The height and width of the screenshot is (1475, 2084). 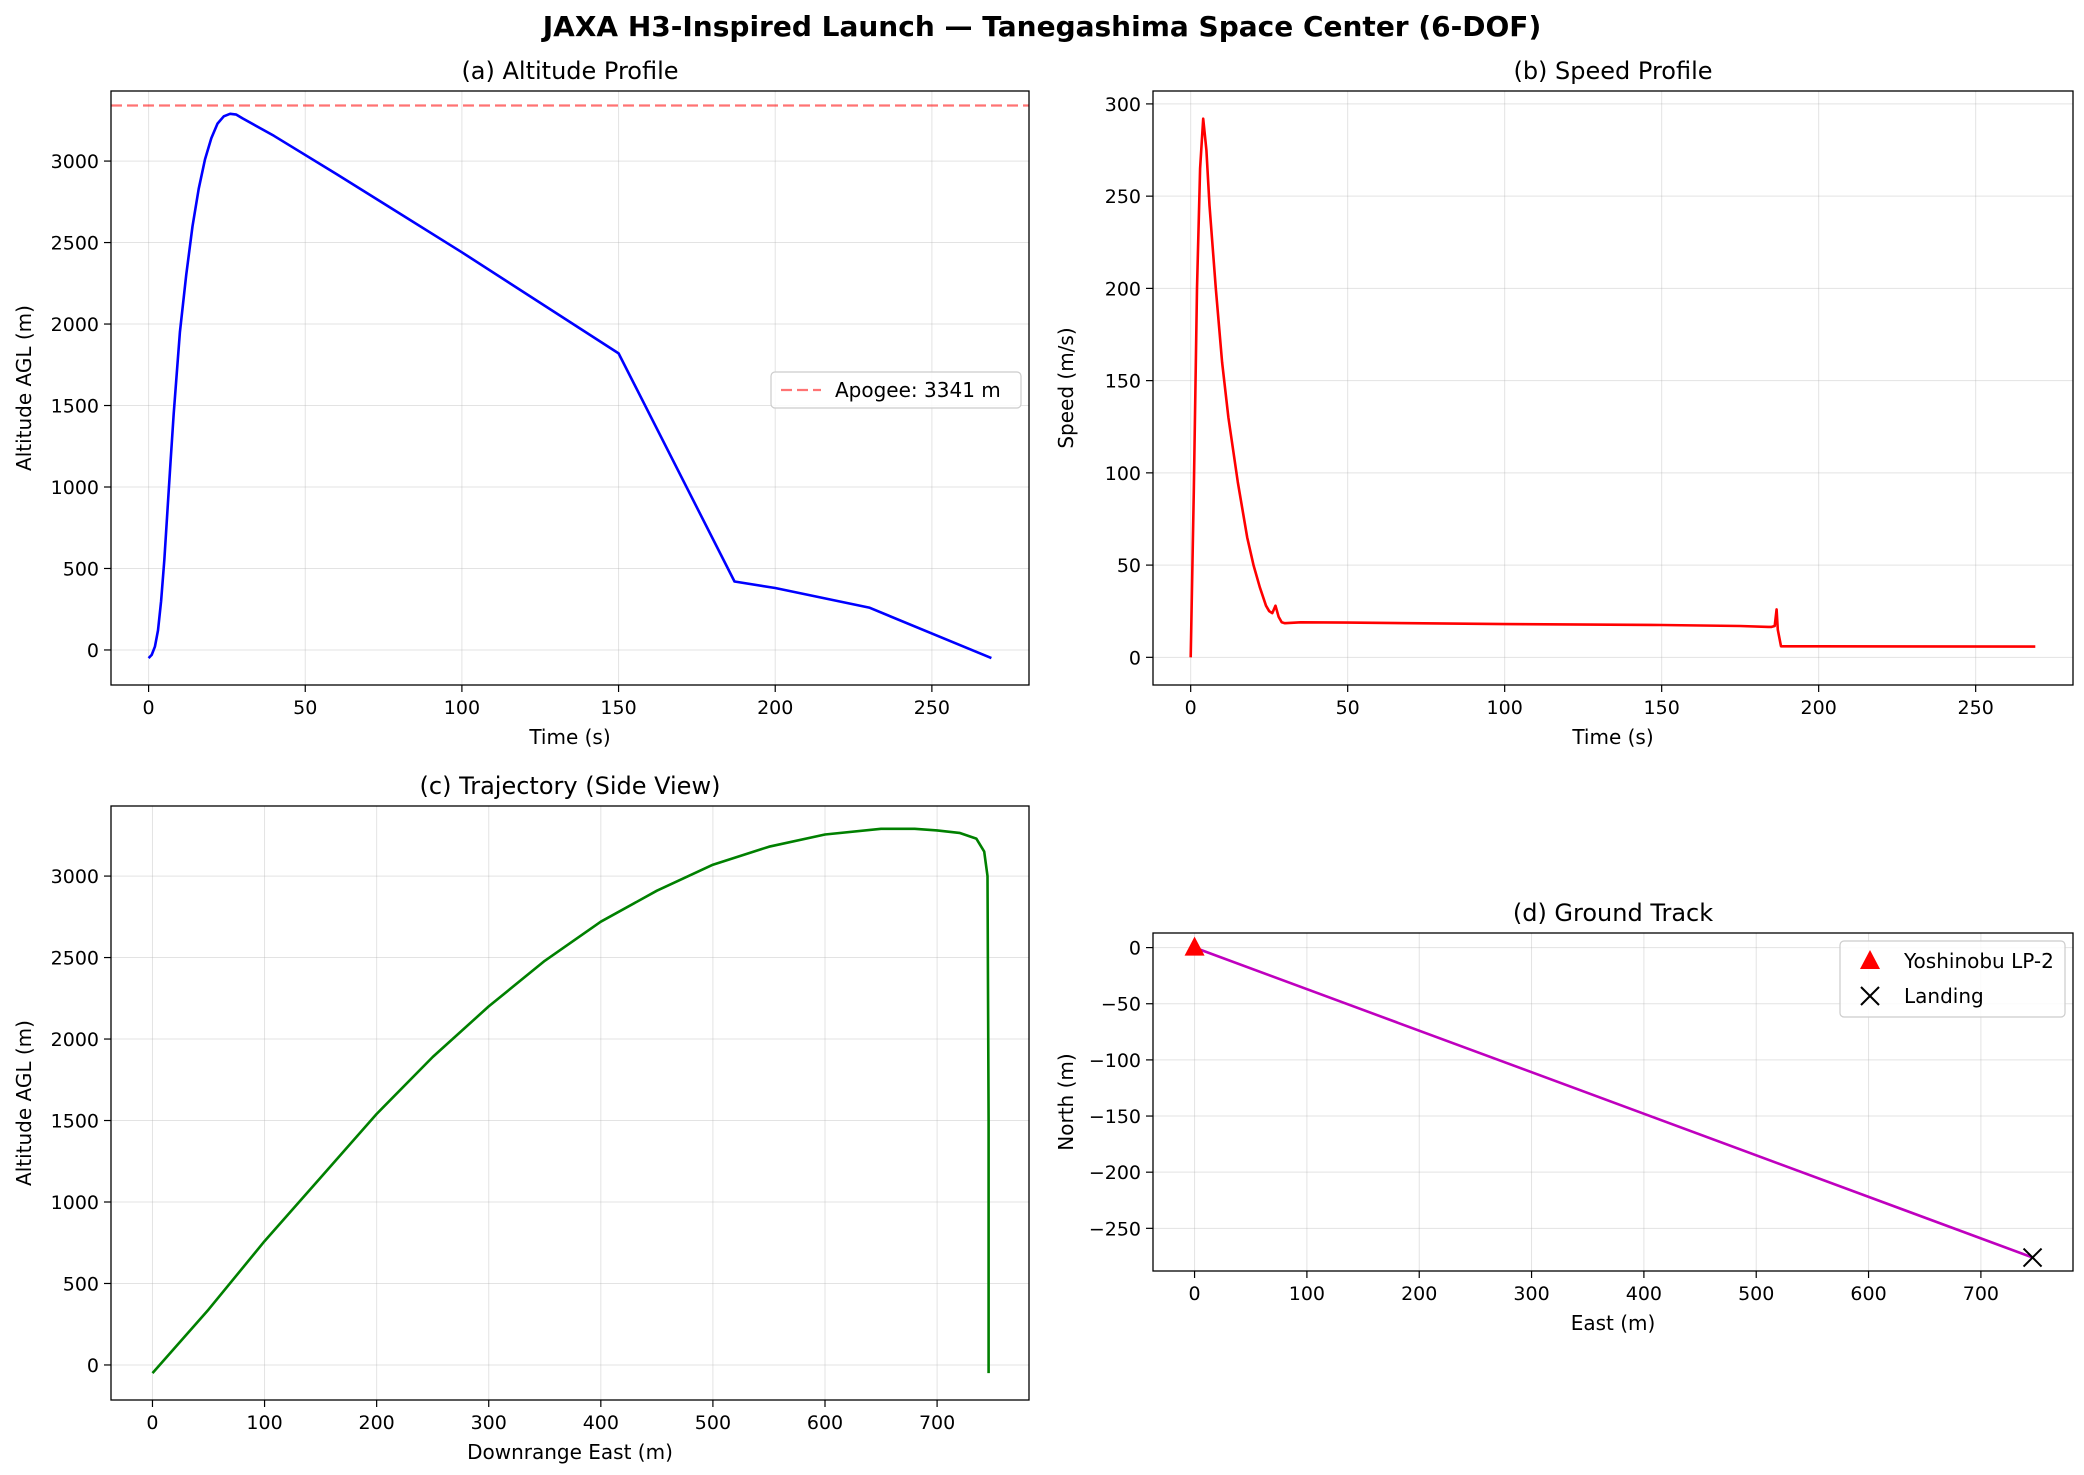 I want to click on y-axis-label: North (m), so click(x=1066, y=1101).